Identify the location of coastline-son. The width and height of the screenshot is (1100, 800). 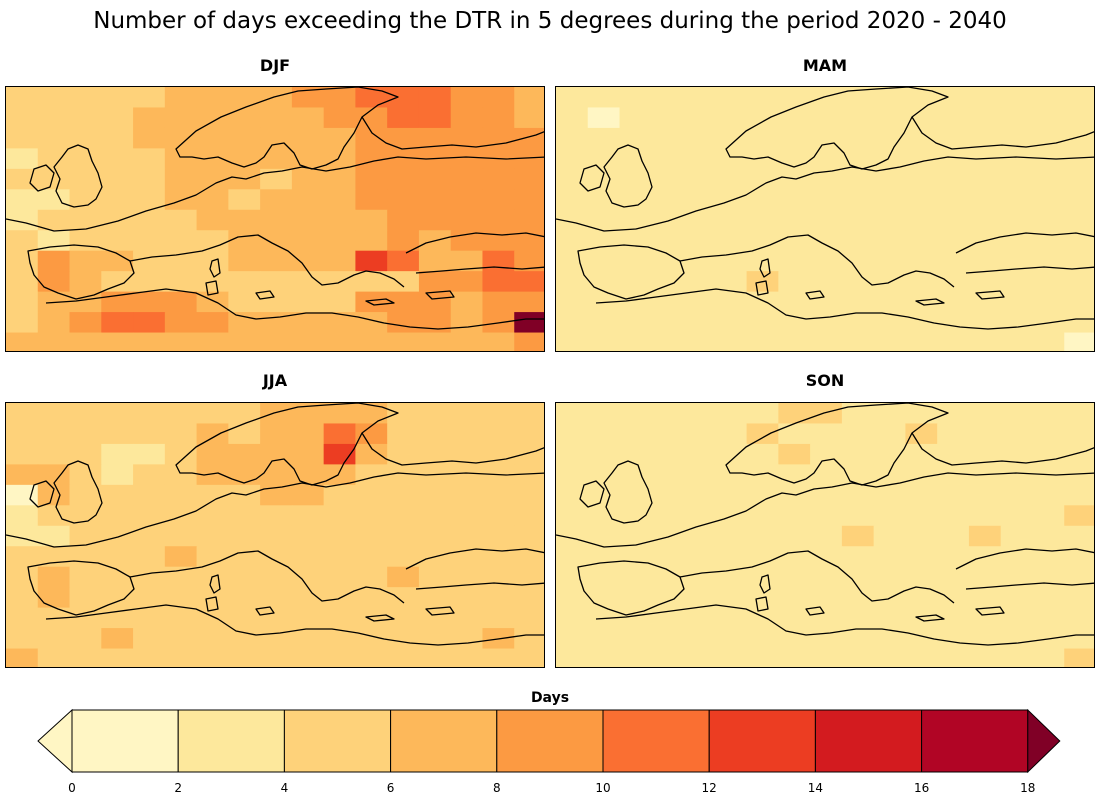
(825, 524).